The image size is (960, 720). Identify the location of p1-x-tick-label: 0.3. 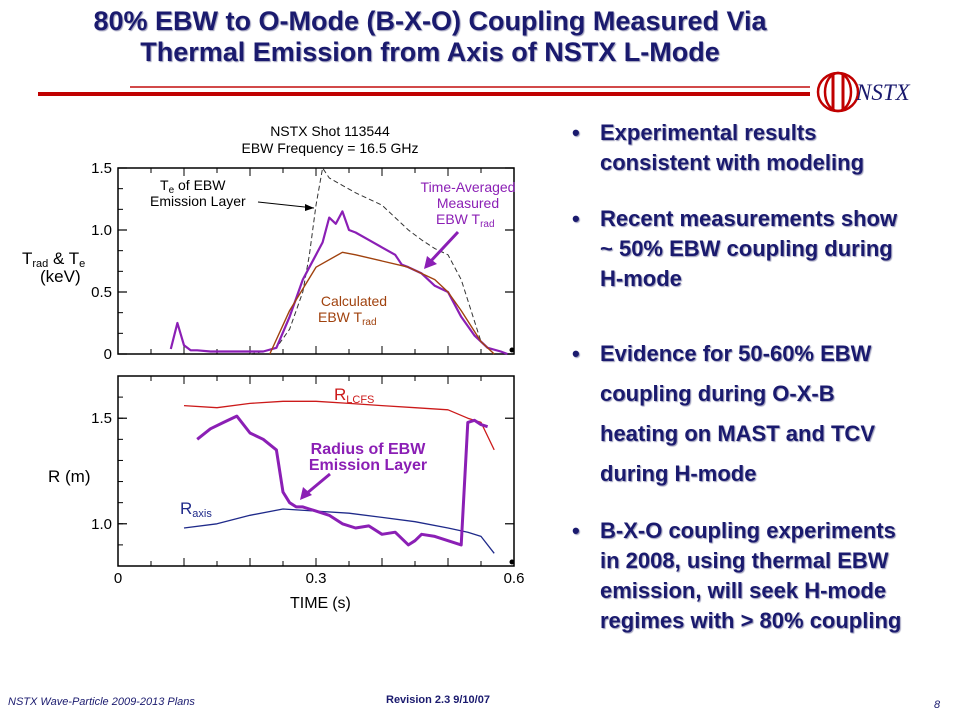
(316, 578).